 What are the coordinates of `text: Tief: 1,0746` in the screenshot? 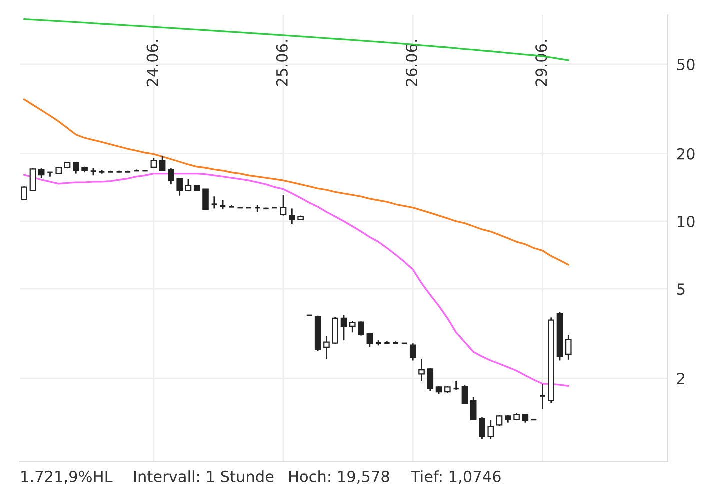 It's located at (455, 477).